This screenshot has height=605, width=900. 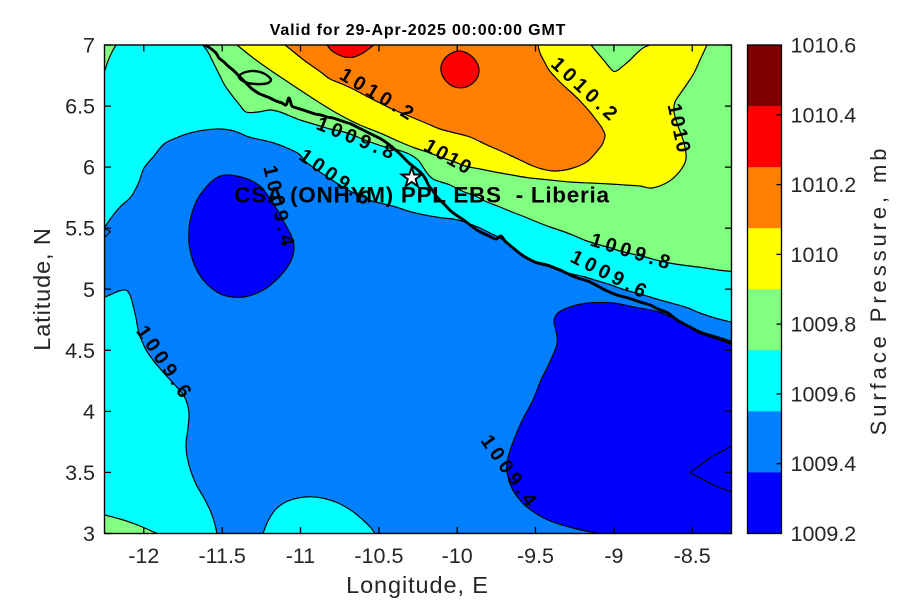 I want to click on svg-text: 1009.4, so click(x=824, y=464).